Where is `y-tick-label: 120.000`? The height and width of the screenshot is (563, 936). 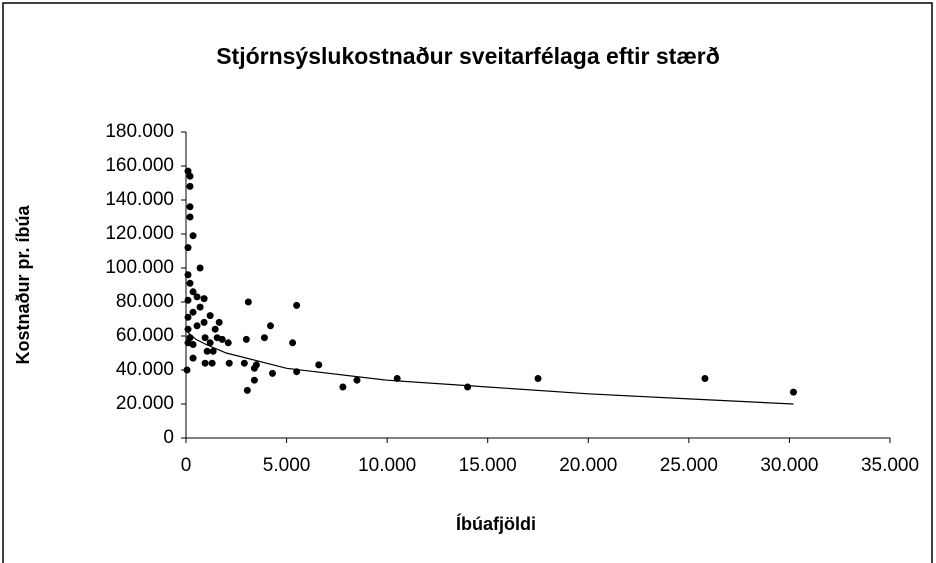 y-tick-label: 120.000 is located at coordinates (139, 233).